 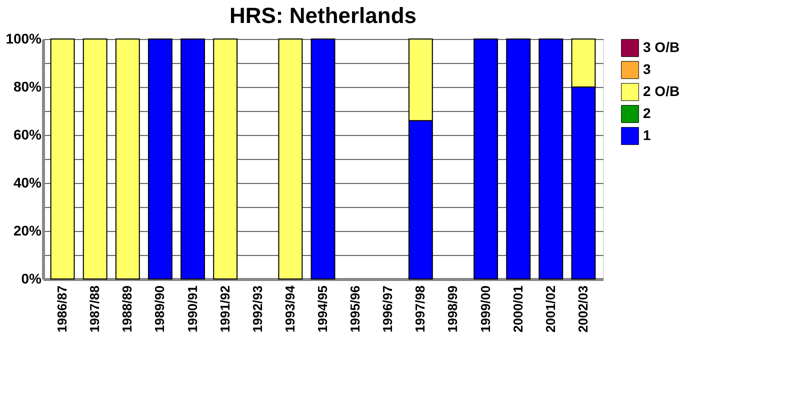 I want to click on x-tick-label: 1998/99, so click(x=452, y=309).